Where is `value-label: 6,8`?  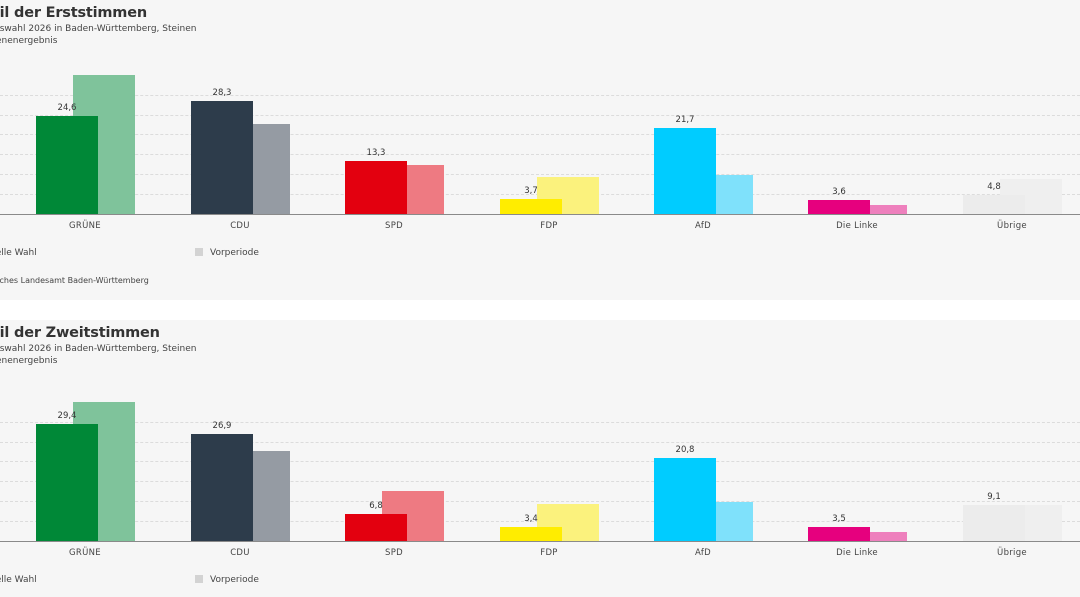 value-label: 6,8 is located at coordinates (376, 506).